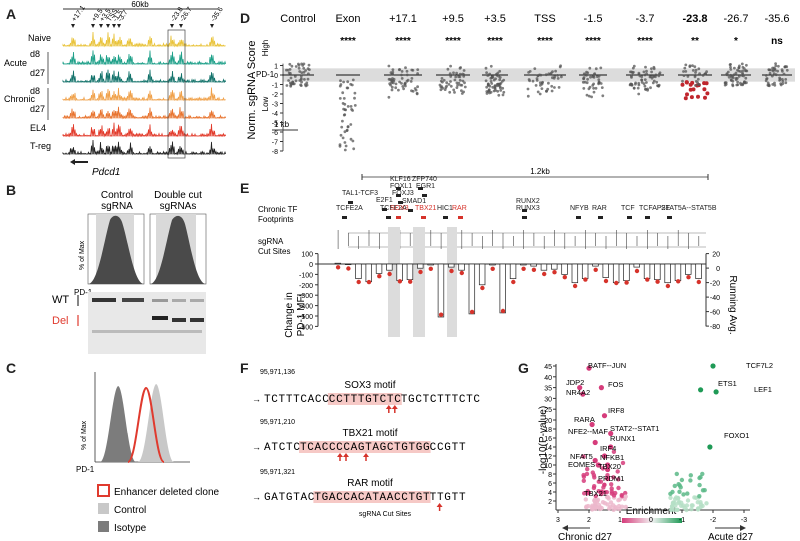  What do you see at coordinates (35, 91) in the screenshot?
I see `track-label: d8` at bounding box center [35, 91].